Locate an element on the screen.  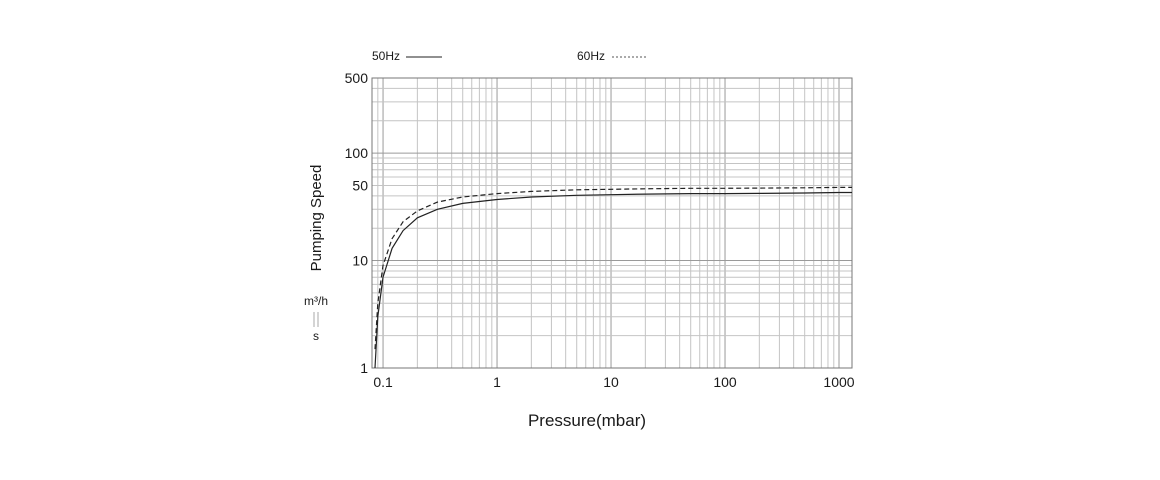
y-axis-title: Pumping Speed is located at coordinates (316, 218).